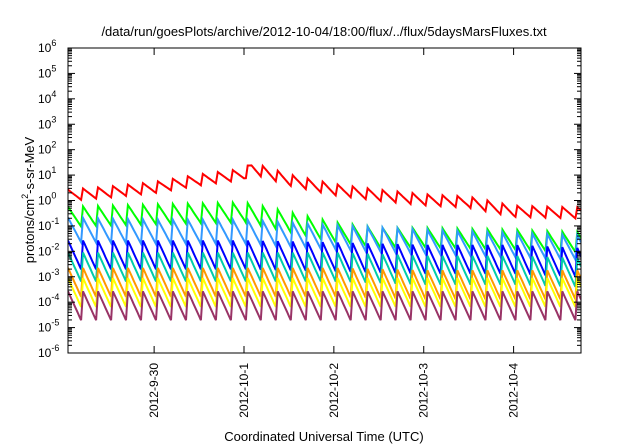 The height and width of the screenshot is (448, 640). Describe the element at coordinates (323, 436) in the screenshot. I see `x-axis-label: Coordinated Universal Time (UTC)` at that location.